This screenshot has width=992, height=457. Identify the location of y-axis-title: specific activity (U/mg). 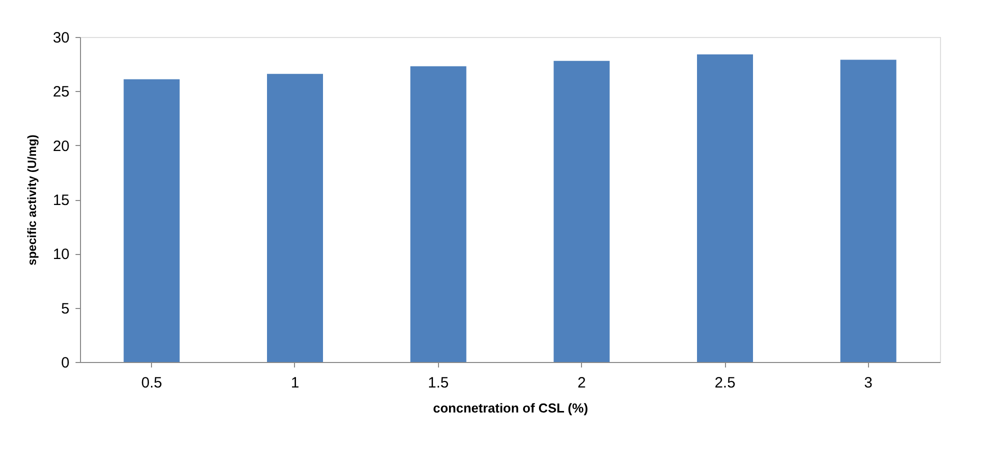
(31, 200).